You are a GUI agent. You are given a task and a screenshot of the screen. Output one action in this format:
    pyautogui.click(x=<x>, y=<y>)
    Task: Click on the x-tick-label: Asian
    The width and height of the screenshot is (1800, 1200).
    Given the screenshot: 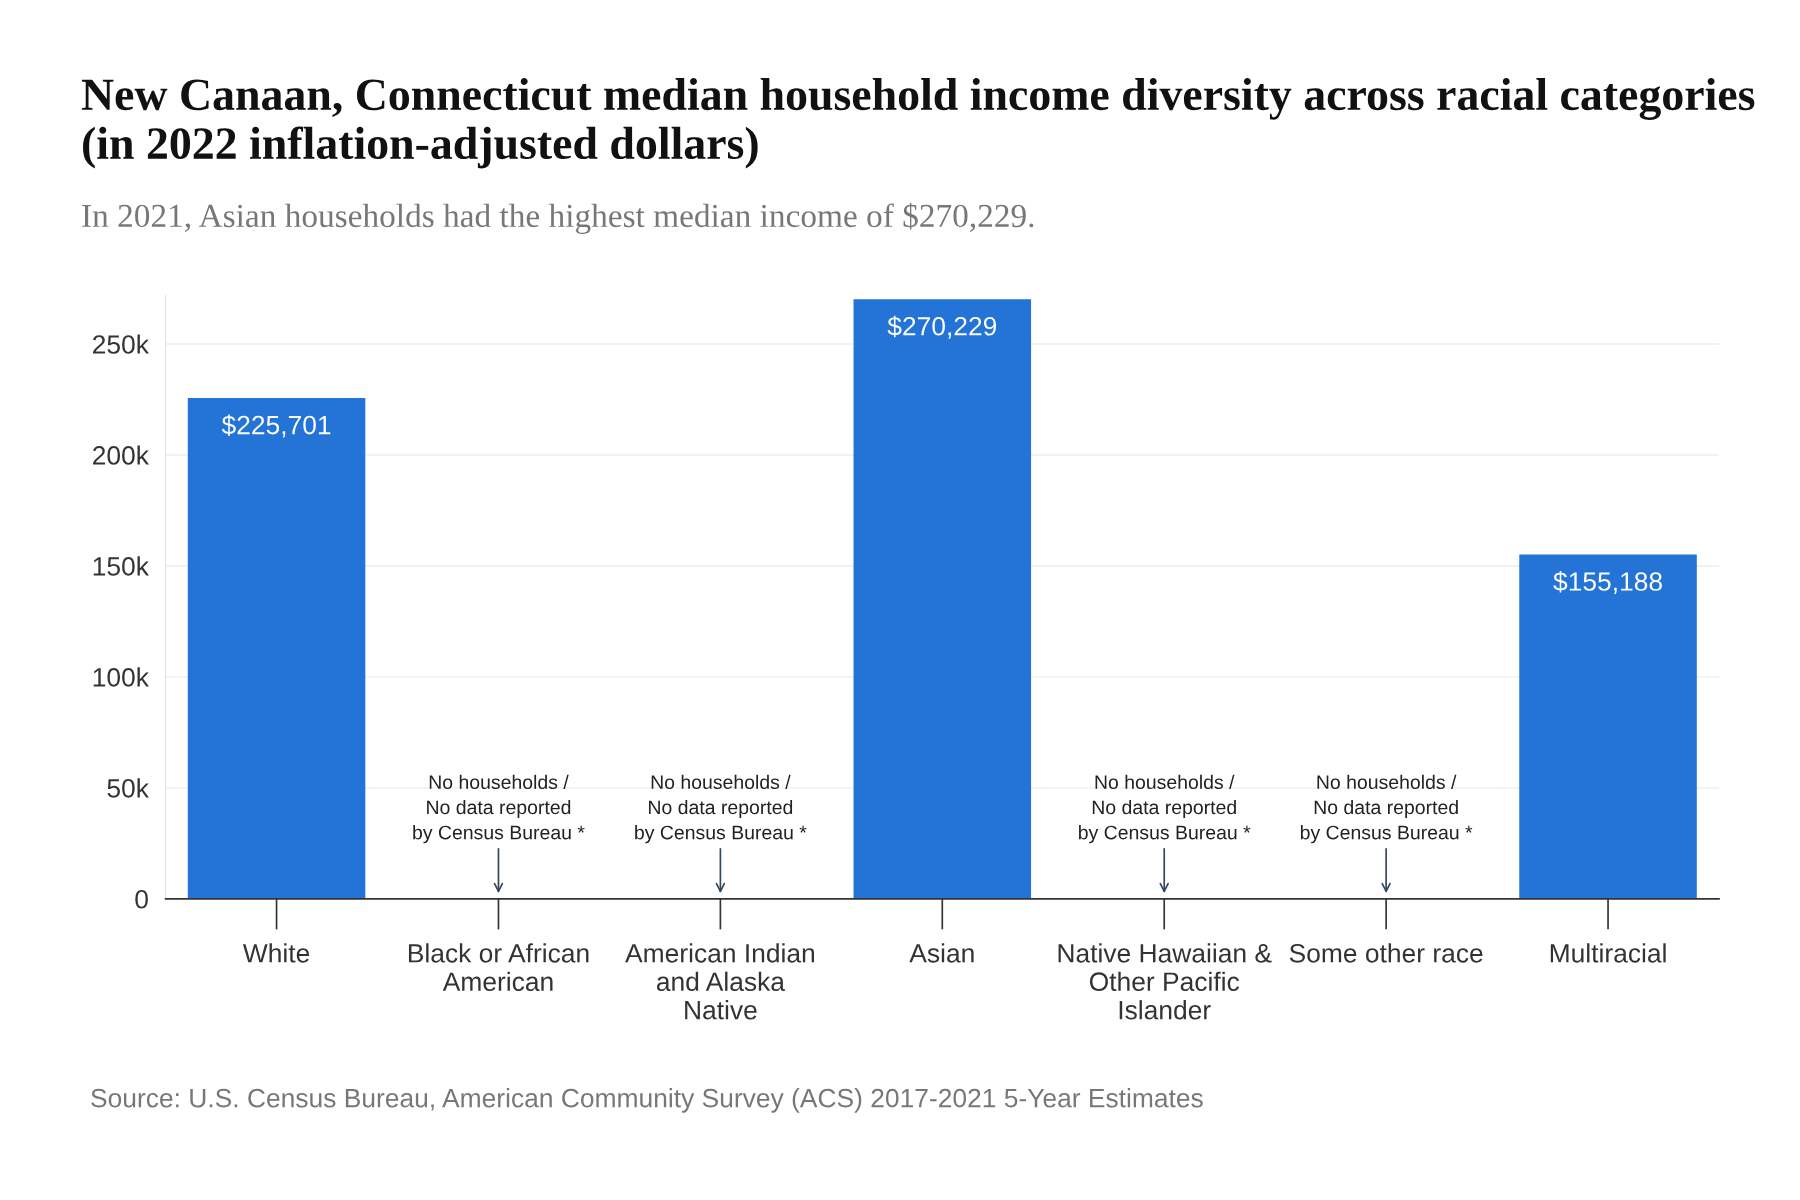 What is the action you would take?
    pyautogui.click(x=941, y=953)
    